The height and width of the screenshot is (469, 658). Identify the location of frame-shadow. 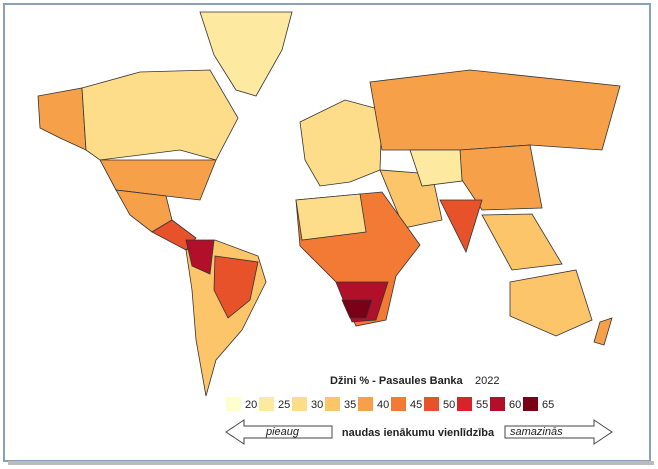
(331, 463).